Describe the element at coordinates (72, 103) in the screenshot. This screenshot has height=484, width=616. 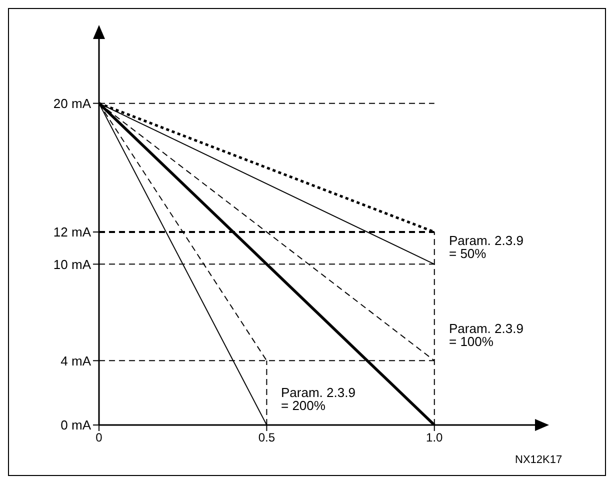
I see `y-tick-label: 20 mA` at that location.